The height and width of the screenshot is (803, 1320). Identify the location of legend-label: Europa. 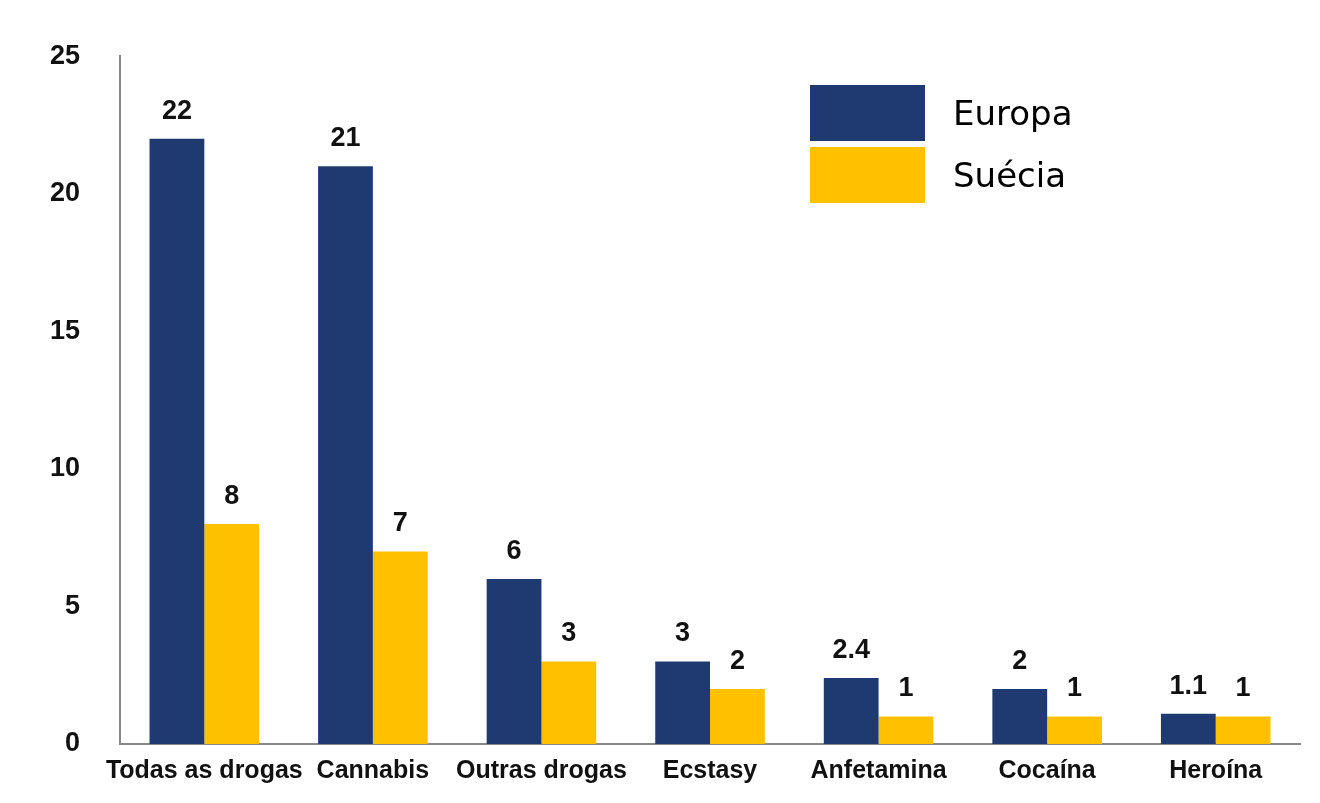
(1013, 113).